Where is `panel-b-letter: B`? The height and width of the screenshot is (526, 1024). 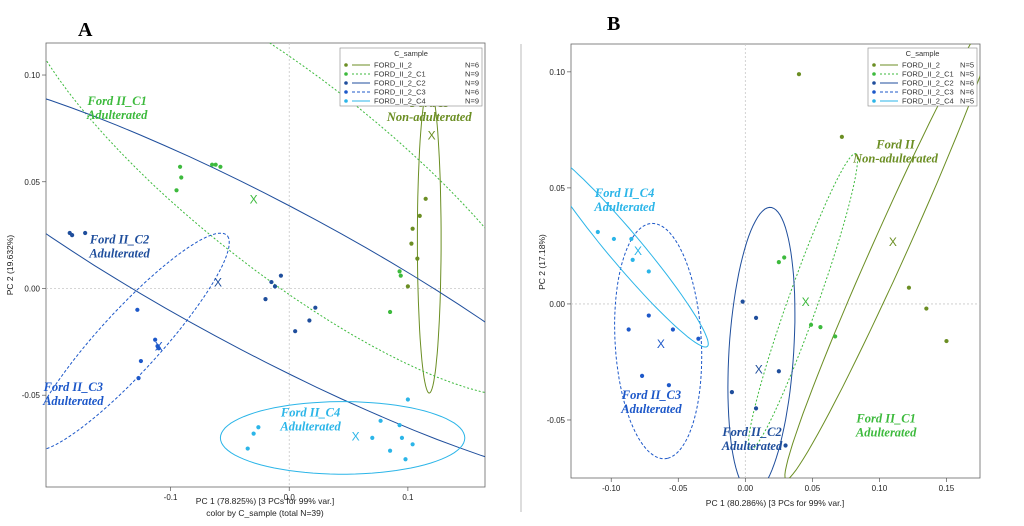 panel-b-letter: B is located at coordinates (613, 24).